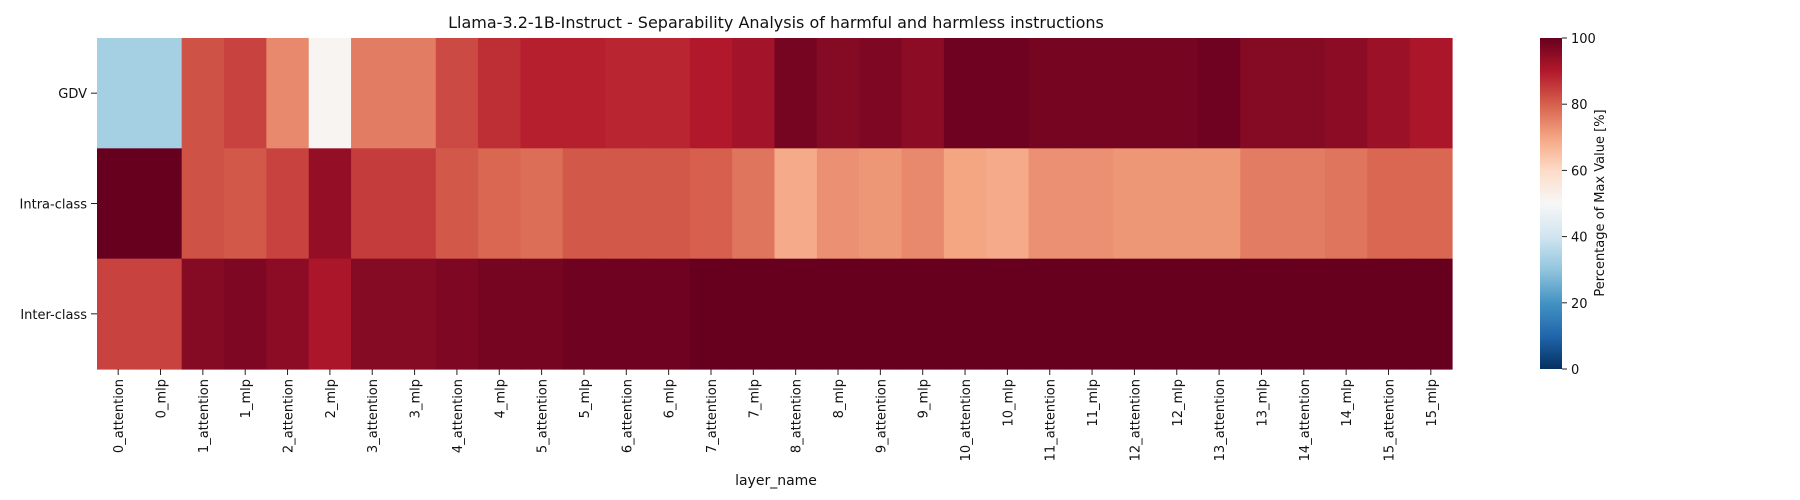  What do you see at coordinates (1051, 420) in the screenshot?
I see `column-label: 11_attention` at bounding box center [1051, 420].